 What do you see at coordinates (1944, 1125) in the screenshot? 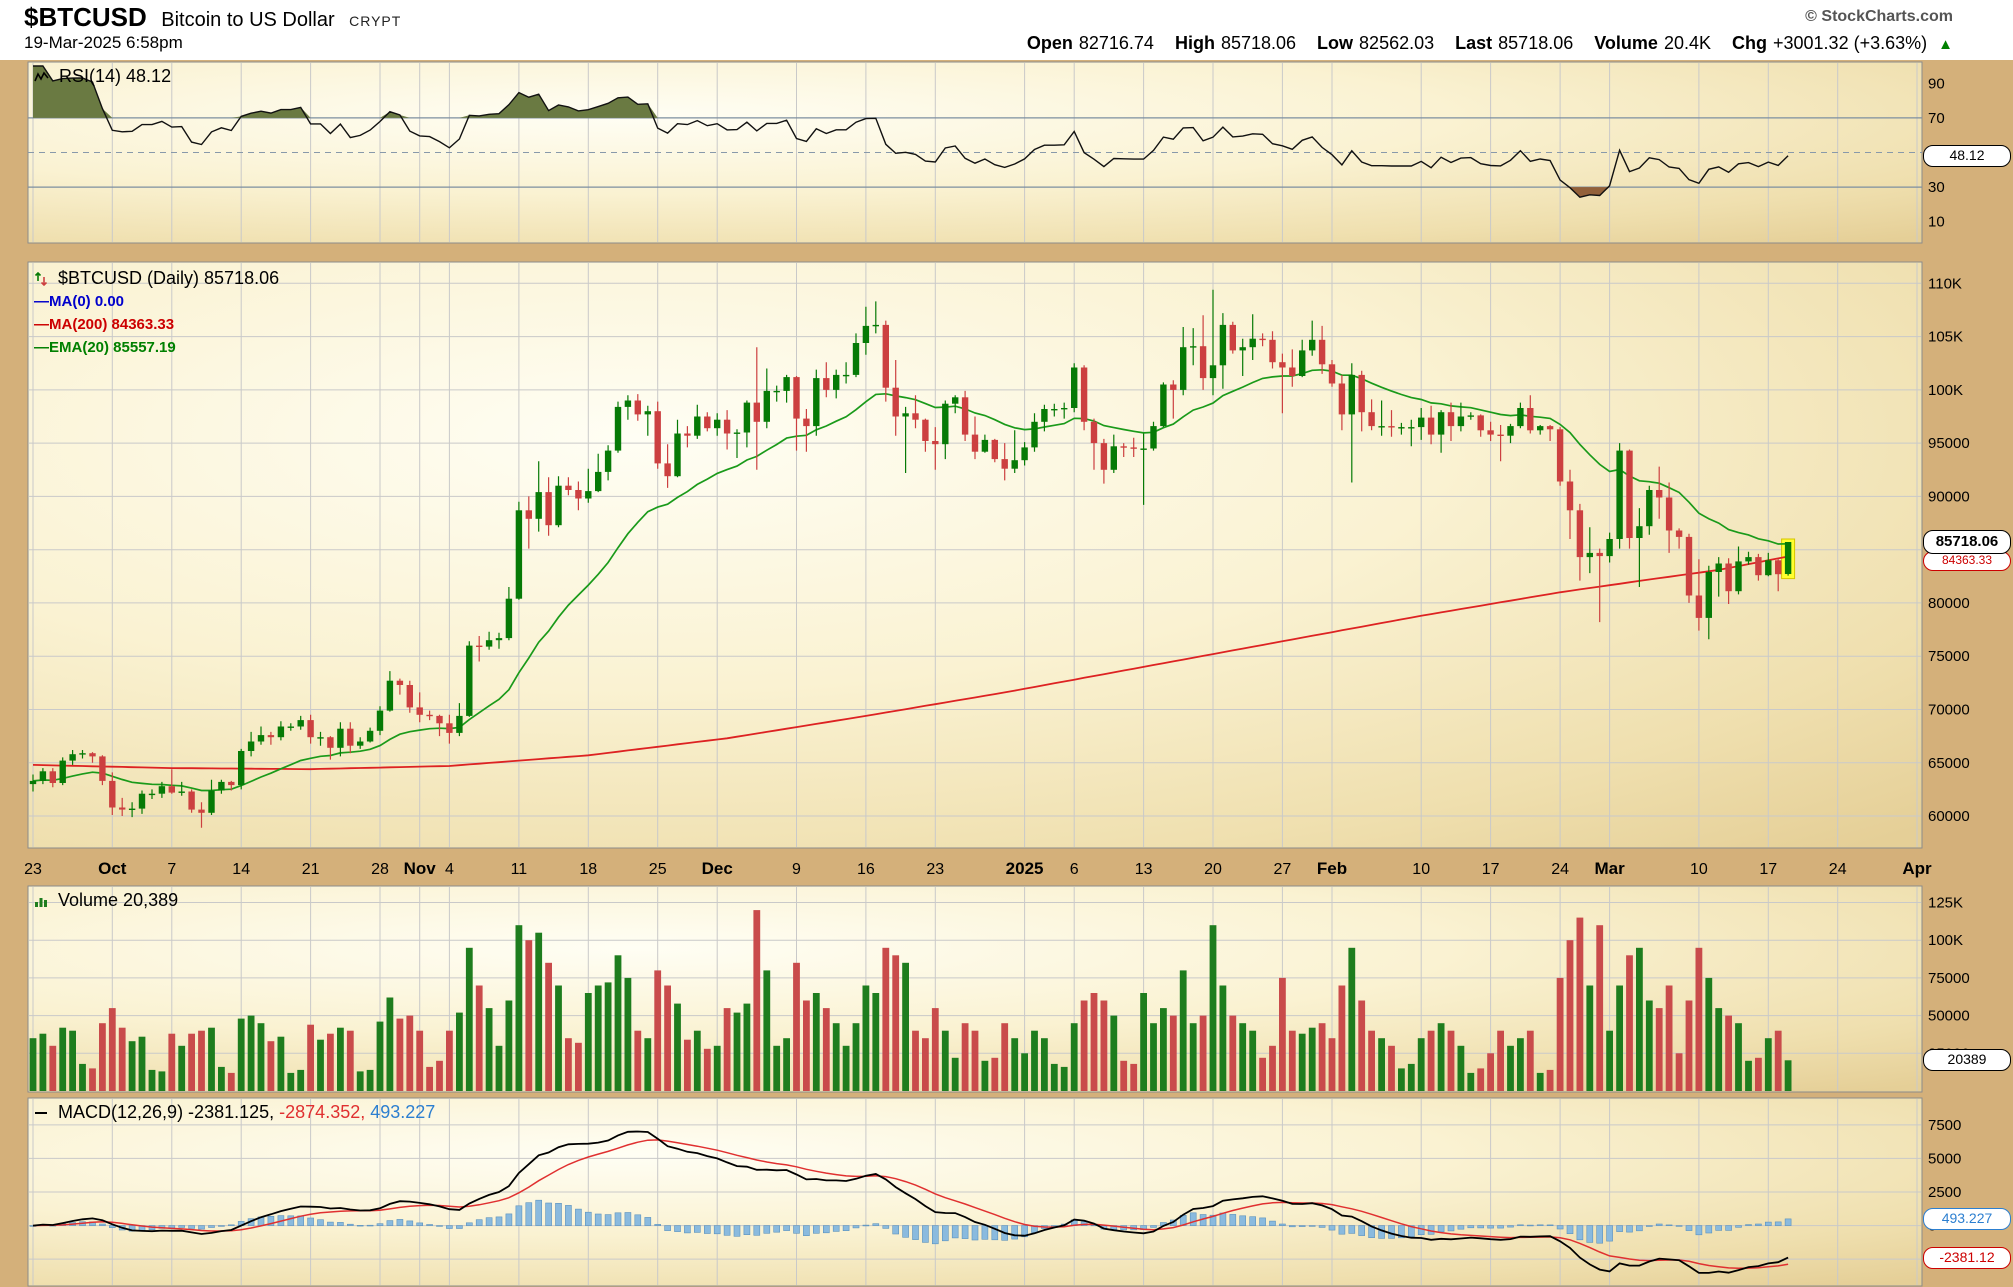
I see `svg-text: 7500` at bounding box center [1944, 1125].